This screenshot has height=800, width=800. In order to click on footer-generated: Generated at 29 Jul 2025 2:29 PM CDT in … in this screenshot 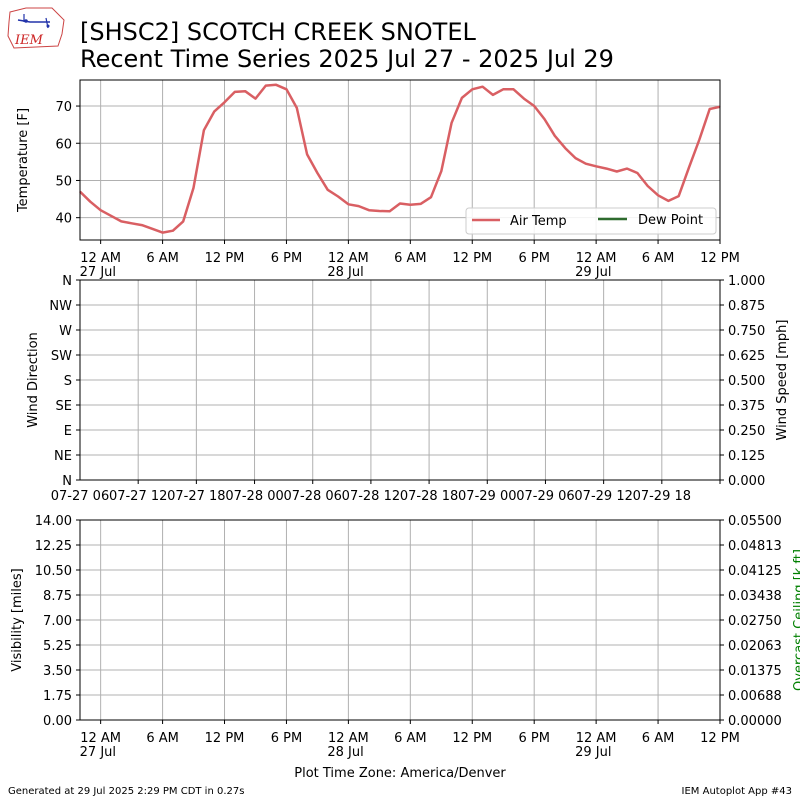, I will do `click(126, 791)`.